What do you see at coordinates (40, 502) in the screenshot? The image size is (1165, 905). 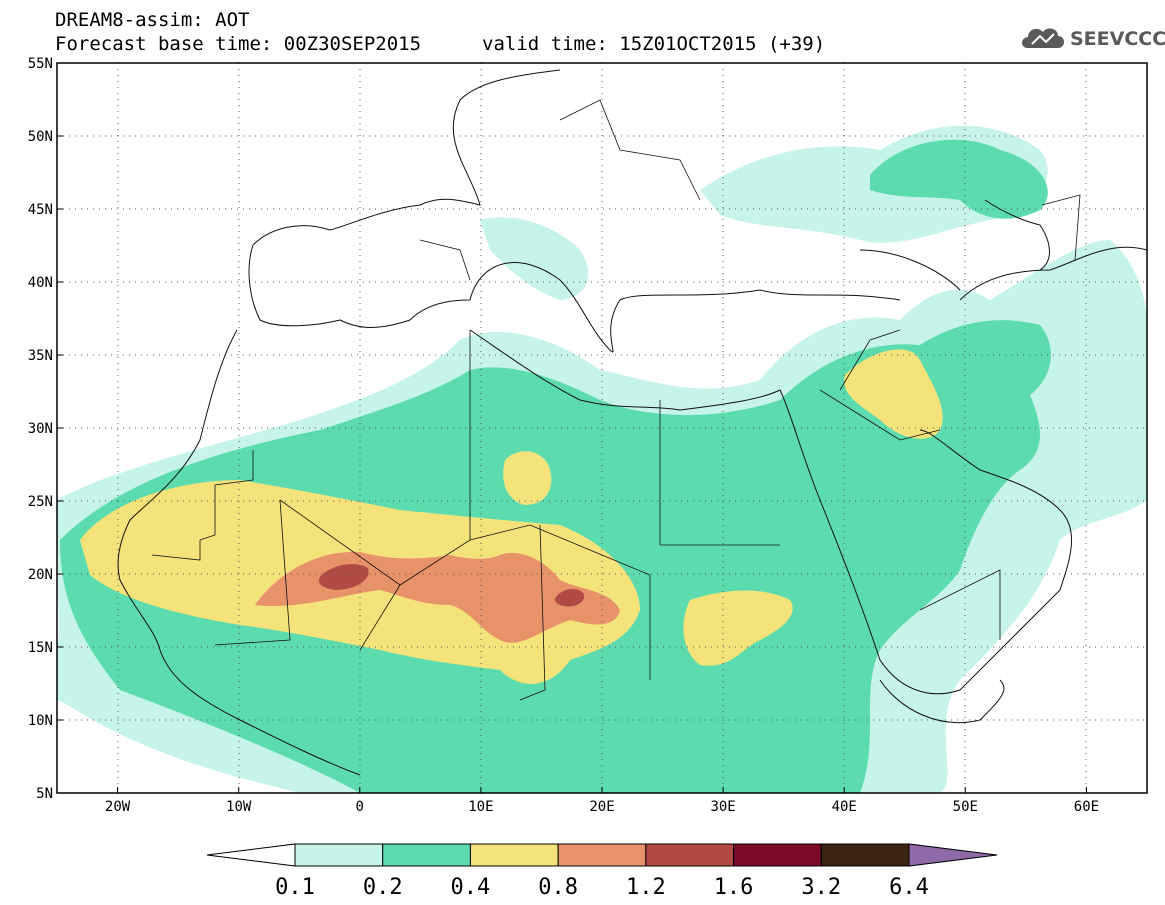 I see `lat-label-25N: 25N` at bounding box center [40, 502].